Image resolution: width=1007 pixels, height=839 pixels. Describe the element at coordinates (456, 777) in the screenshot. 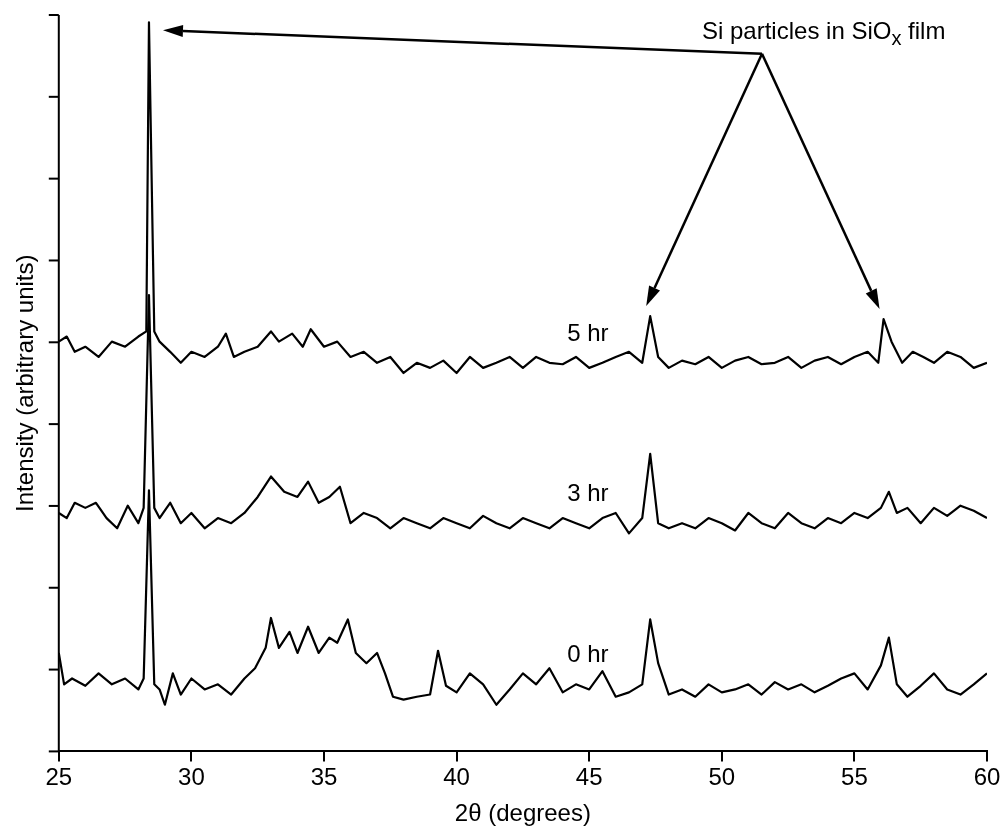

I see `x-tick-label: 40` at that location.